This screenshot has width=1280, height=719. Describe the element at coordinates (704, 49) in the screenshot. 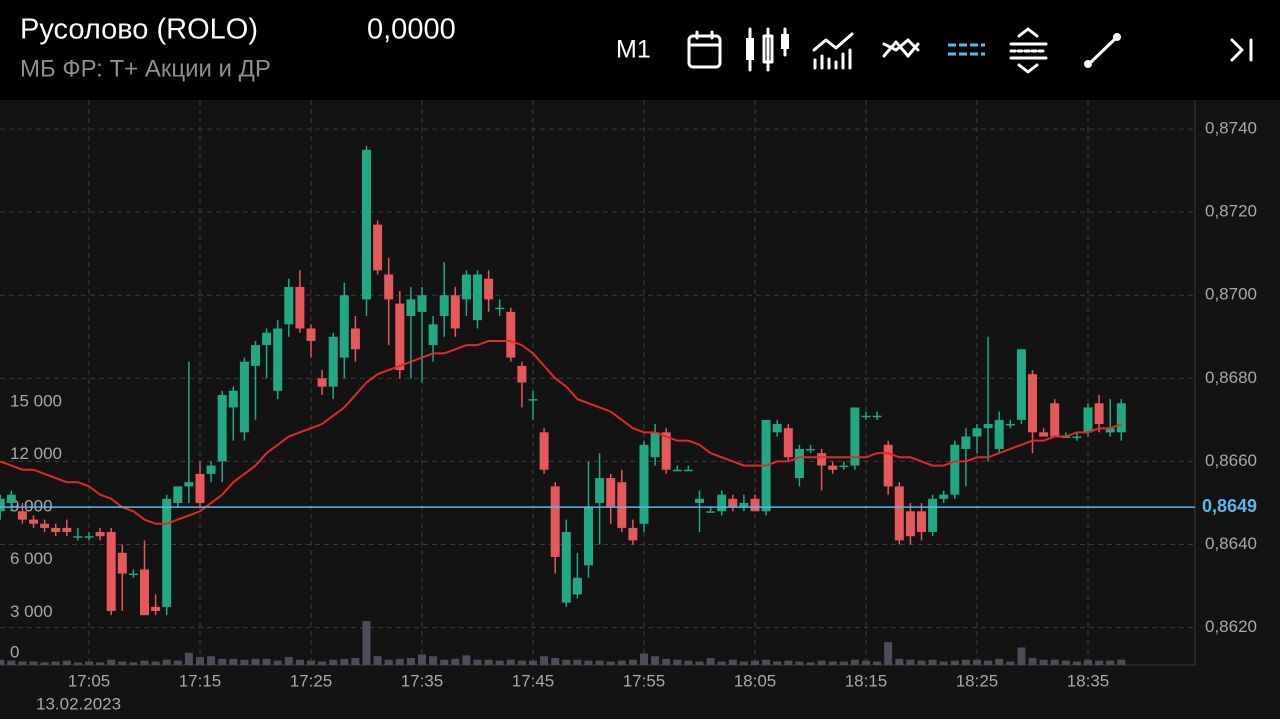

I see `calendar-icon` at that location.